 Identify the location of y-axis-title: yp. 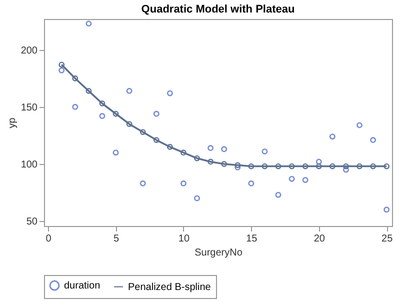
(12, 122).